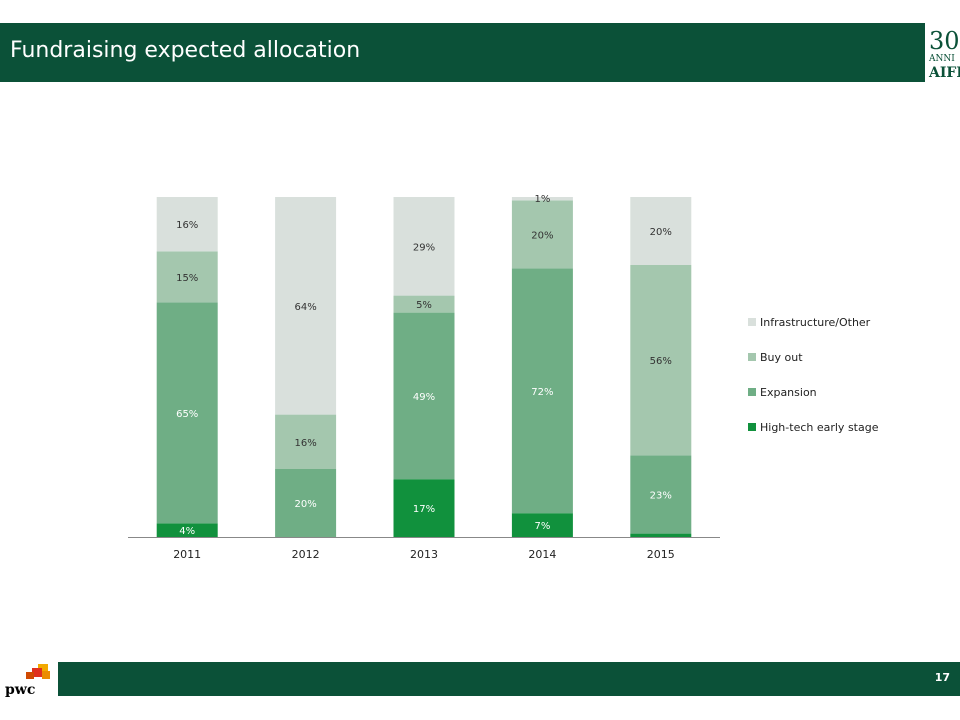  I want to click on bar-segment-expansion-2015, so click(661, 494).